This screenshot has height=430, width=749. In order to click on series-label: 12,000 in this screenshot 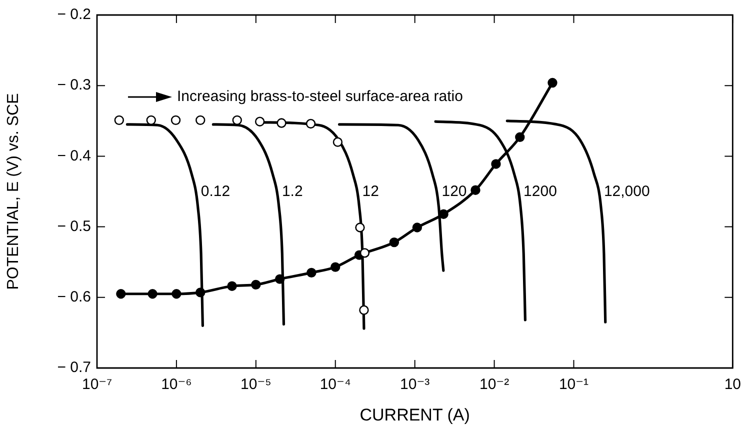, I will do `click(627, 191)`.